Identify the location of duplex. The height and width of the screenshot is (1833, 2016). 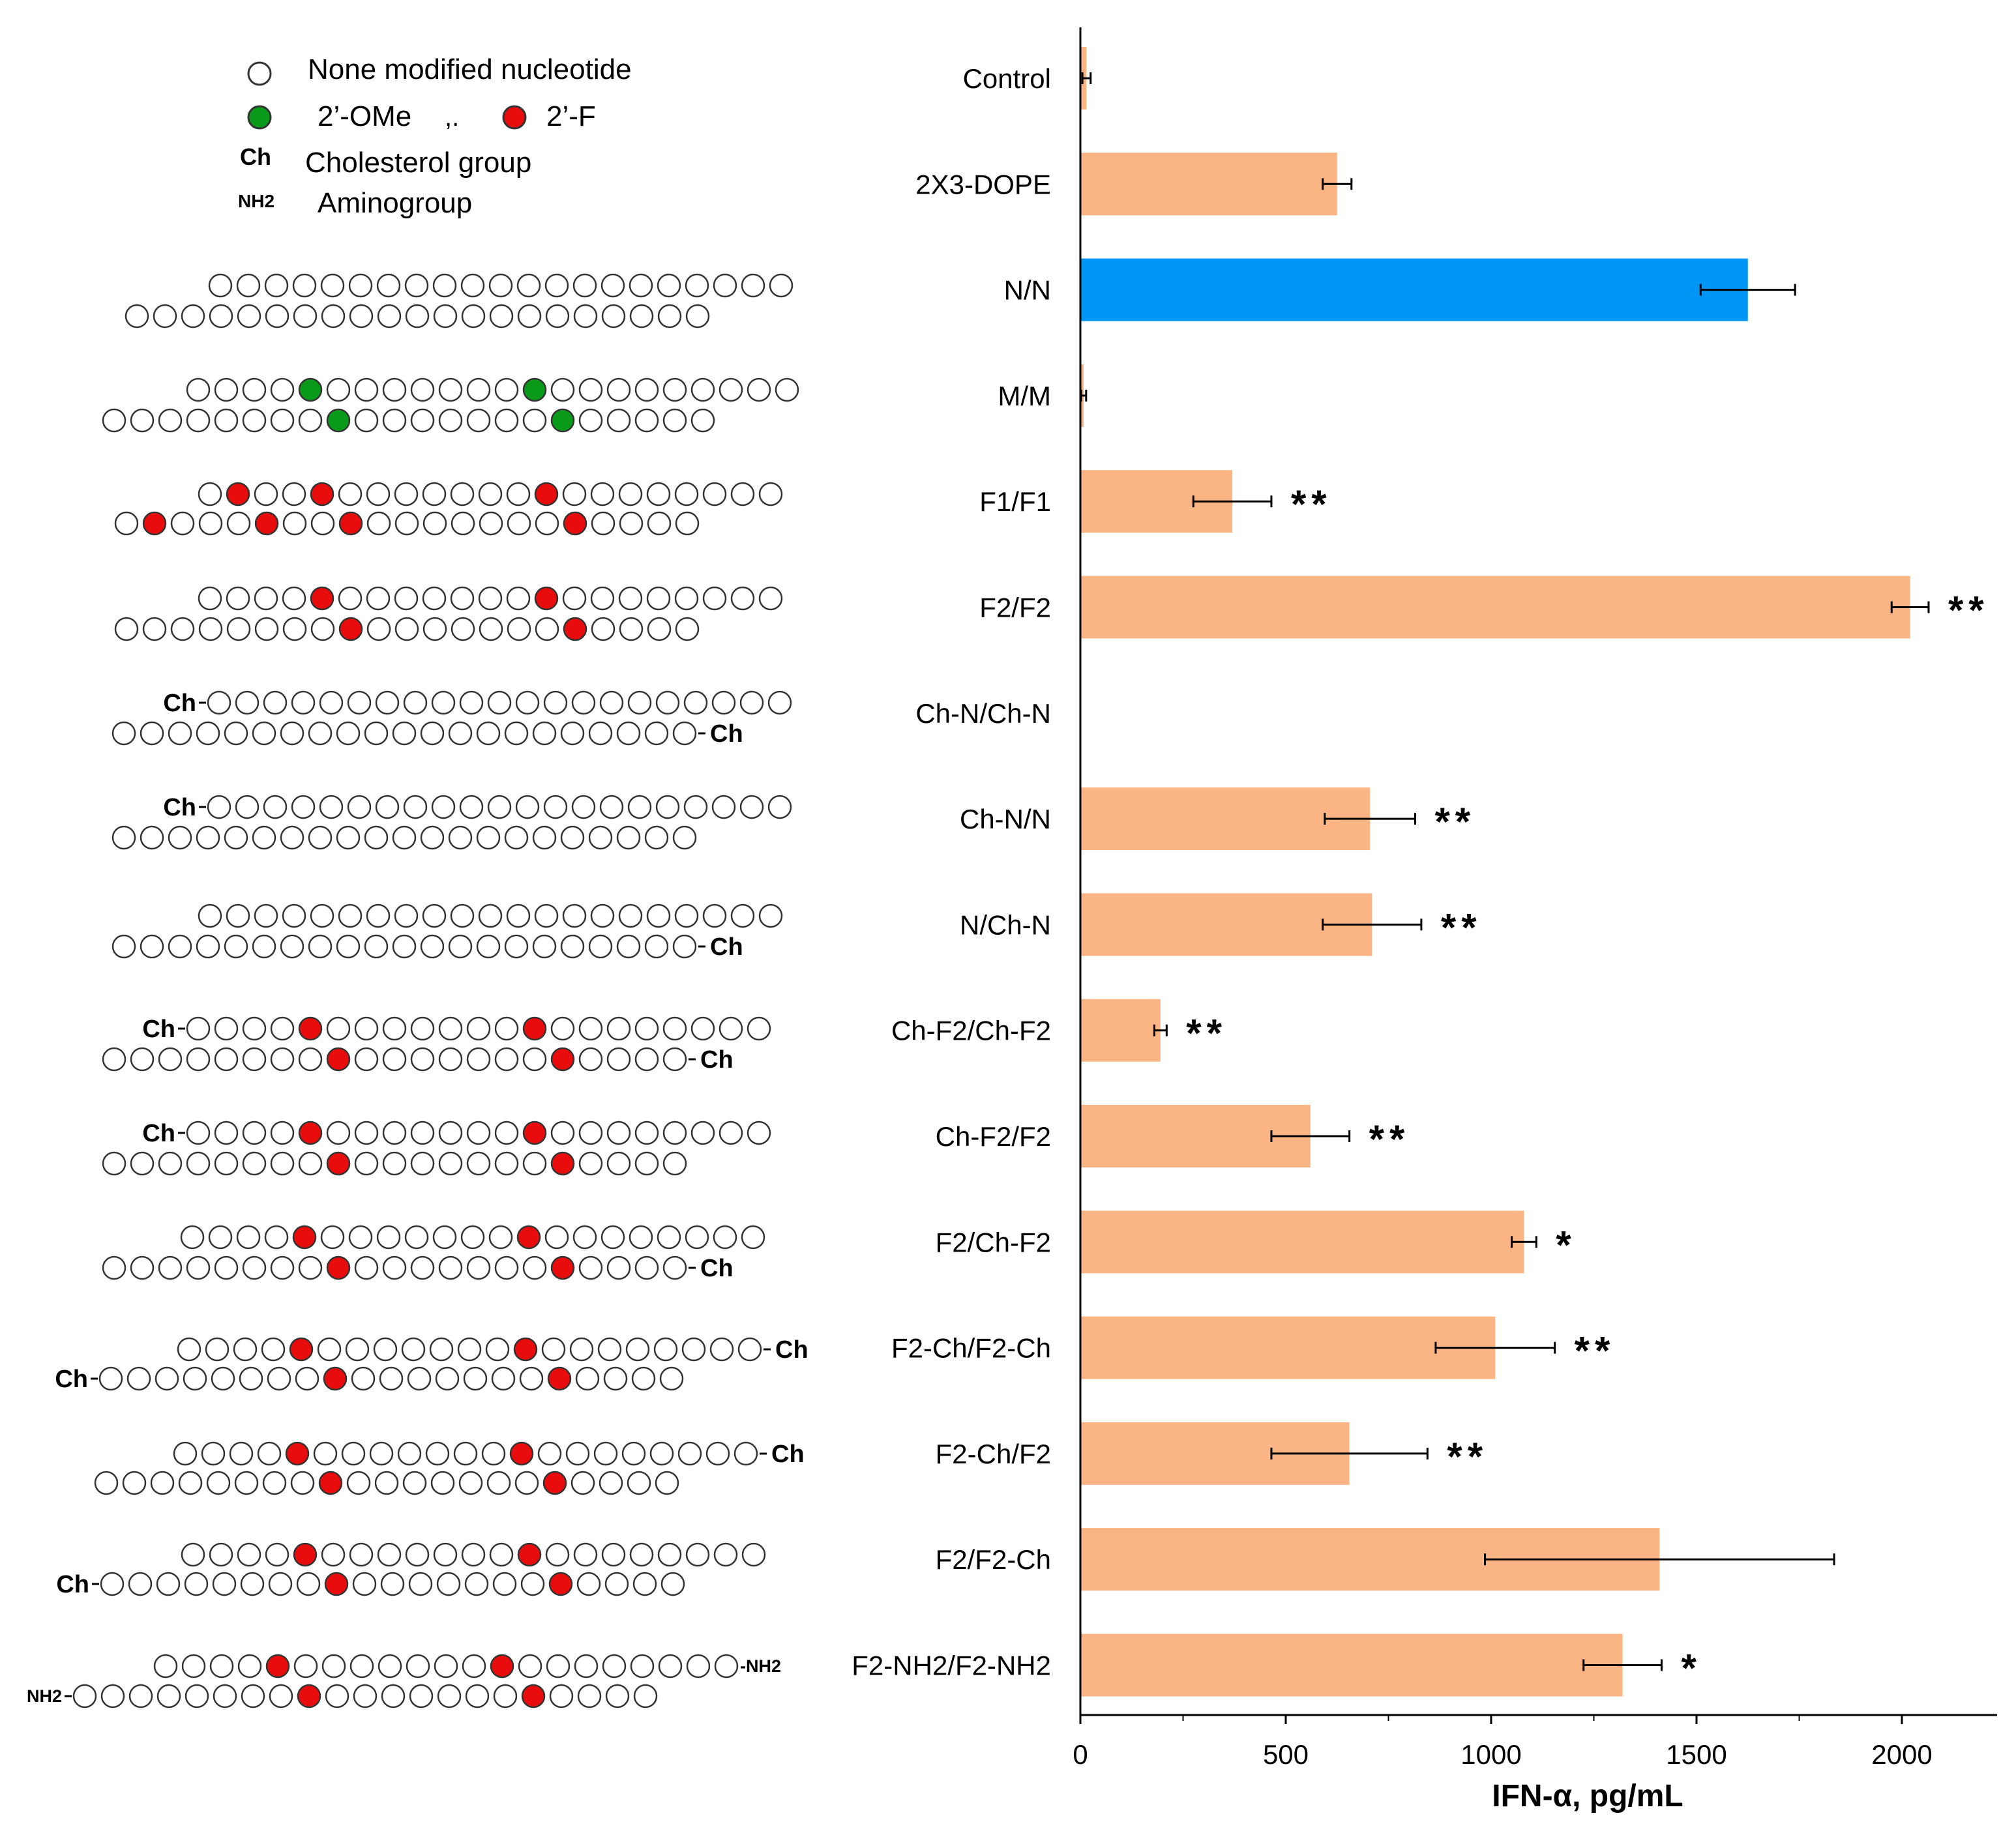
(449, 509).